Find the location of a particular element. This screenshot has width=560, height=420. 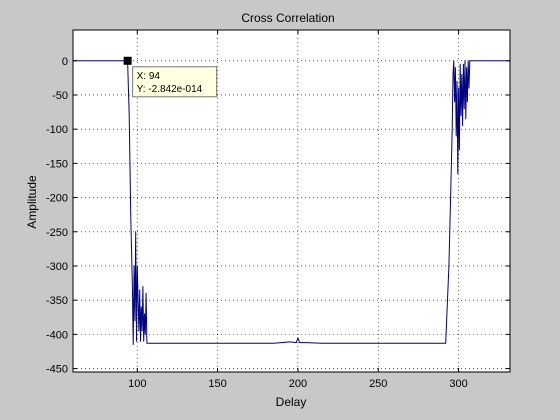

y-tick-label: 0 is located at coordinates (65, 62).